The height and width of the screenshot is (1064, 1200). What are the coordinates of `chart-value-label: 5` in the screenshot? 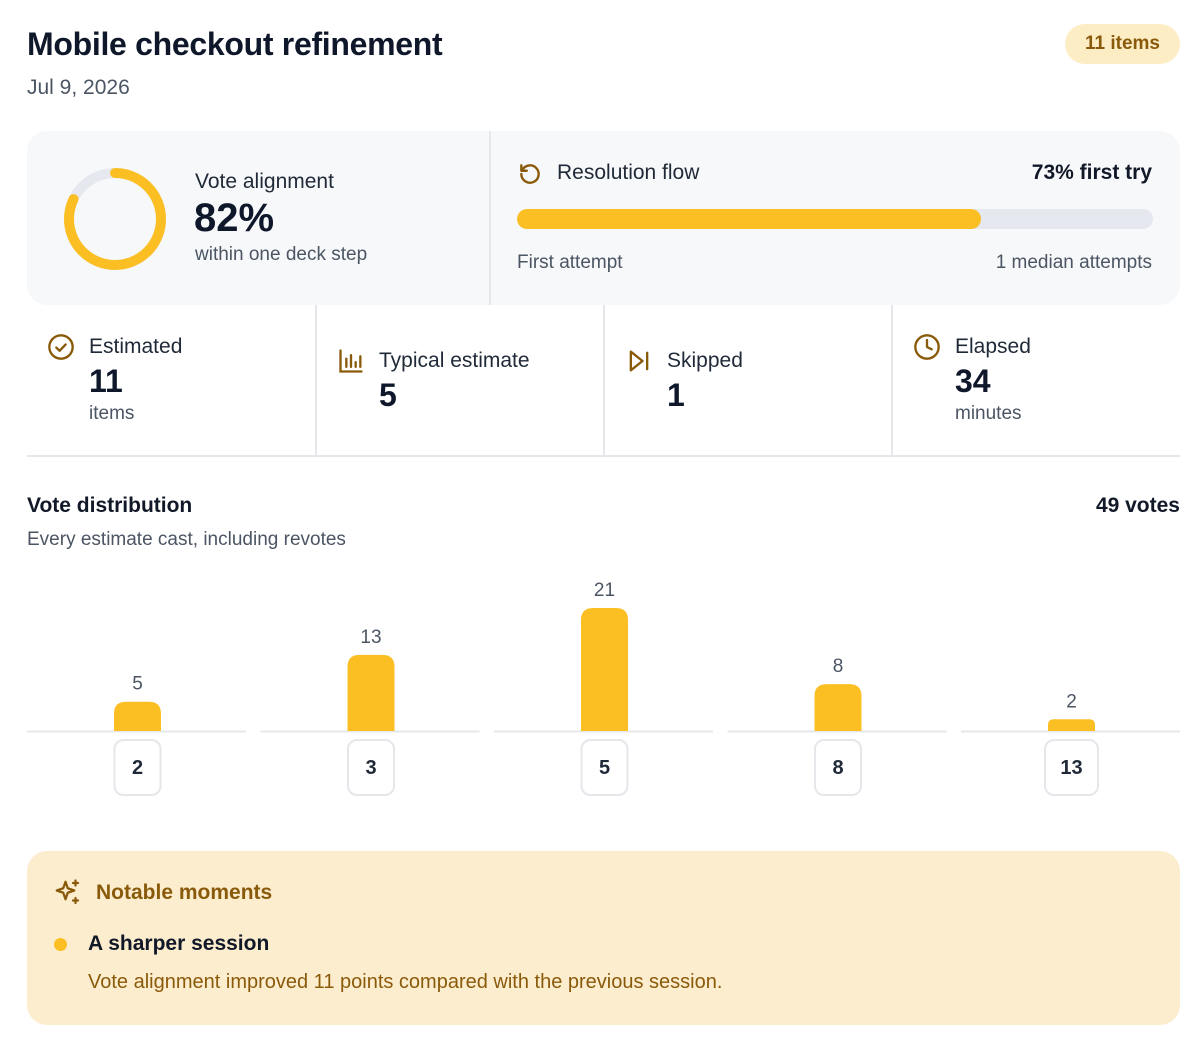 It's located at (137, 684).